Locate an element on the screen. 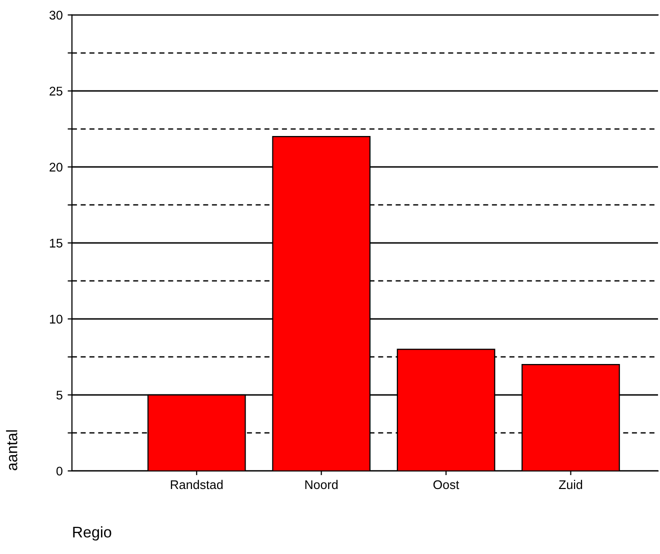 The width and height of the screenshot is (660, 554). y-tick-label: 30 is located at coordinates (55, 15).